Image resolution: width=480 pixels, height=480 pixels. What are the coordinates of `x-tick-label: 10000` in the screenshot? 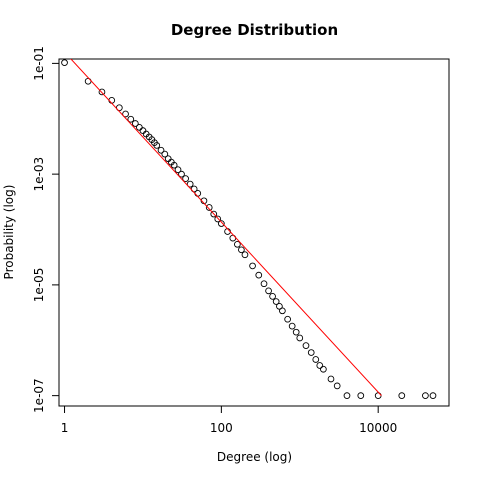 It's located at (378, 428).